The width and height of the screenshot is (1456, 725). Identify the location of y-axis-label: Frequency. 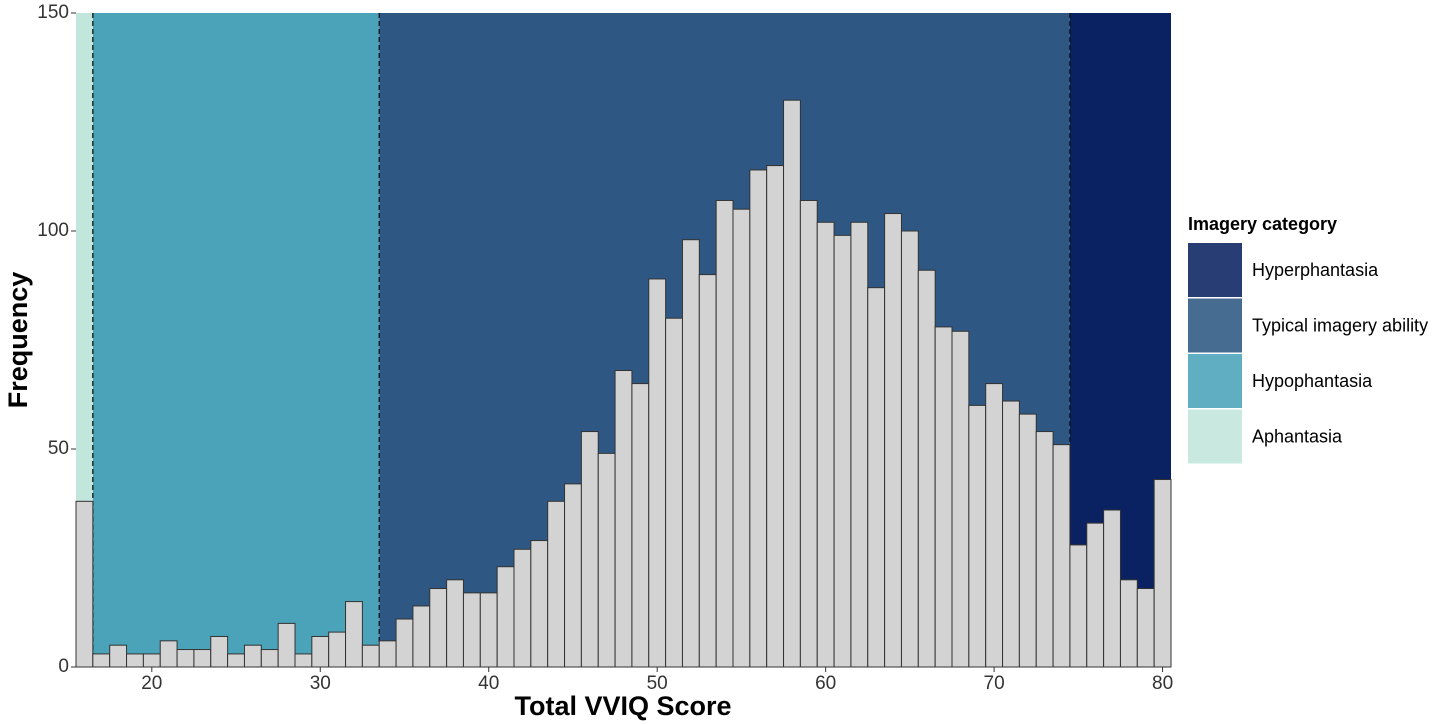
(18, 340).